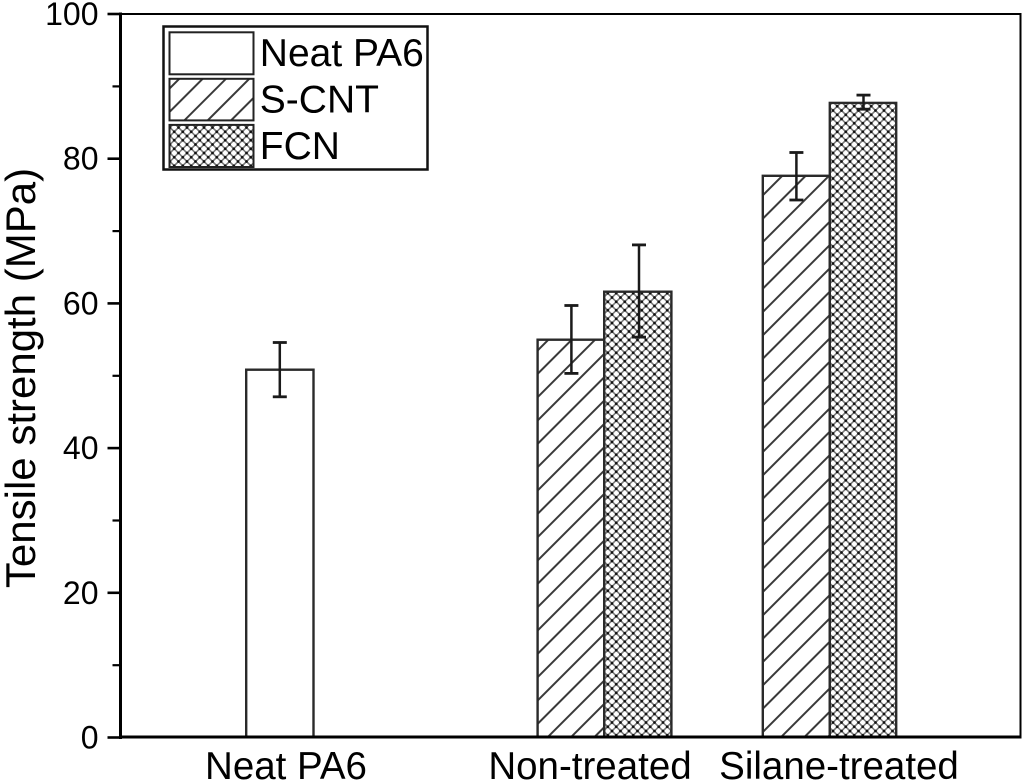 The height and width of the screenshot is (782, 1024). I want to click on svg-text: Non-treated, so click(589, 763).